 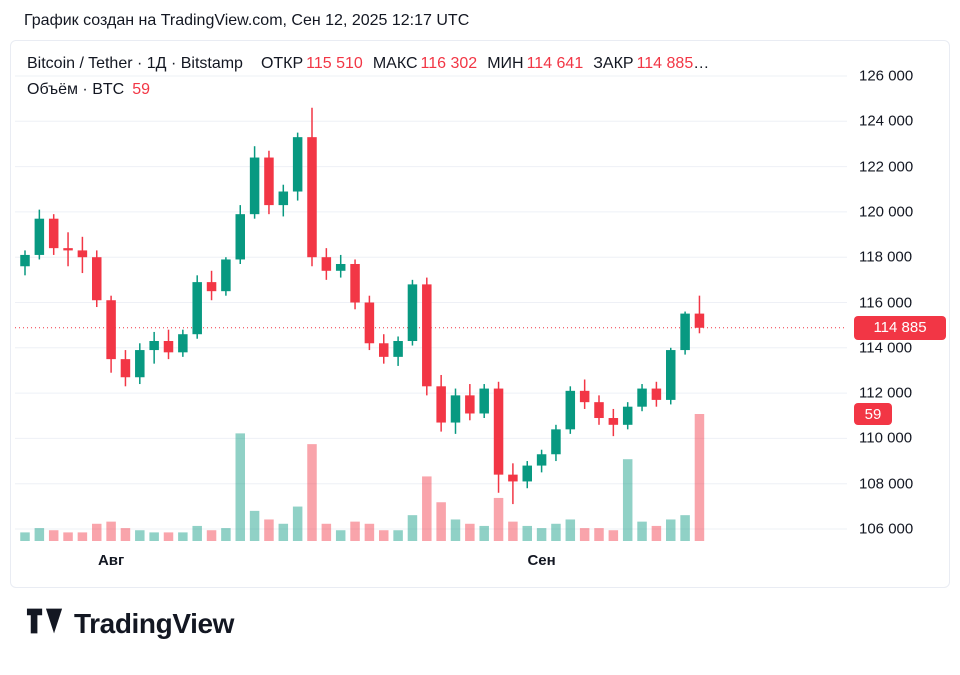 I want to click on symbol-title: Bitcoin / Tether · 1Д · Bitstamp, so click(x=135, y=63).